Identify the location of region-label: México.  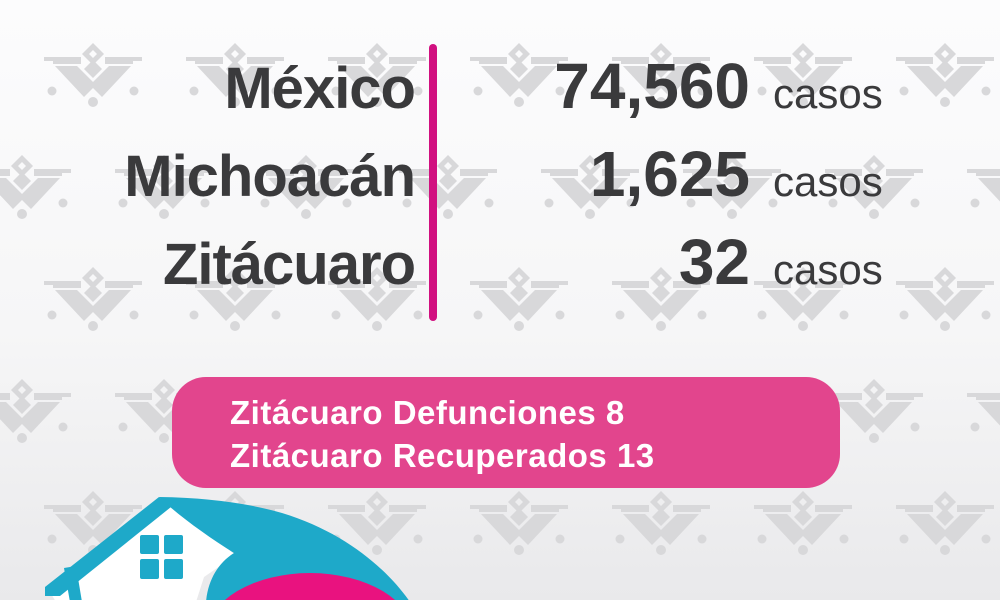
(320, 88).